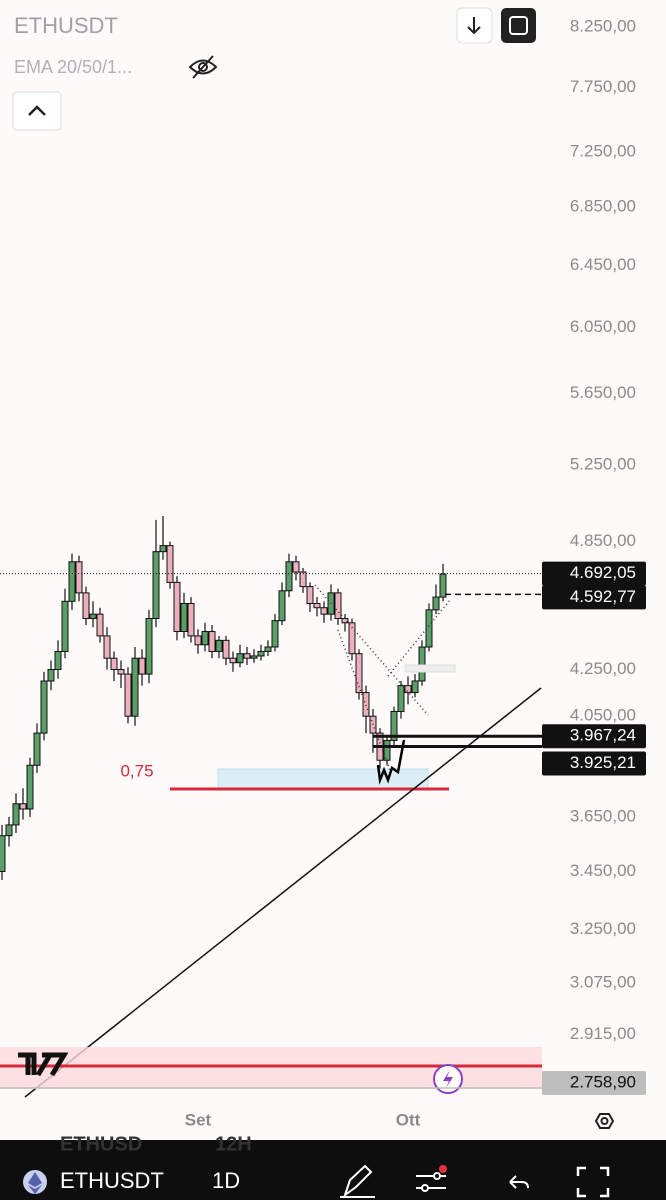 This screenshot has width=666, height=1200. I want to click on indicator-icon, so click(431, 1178).